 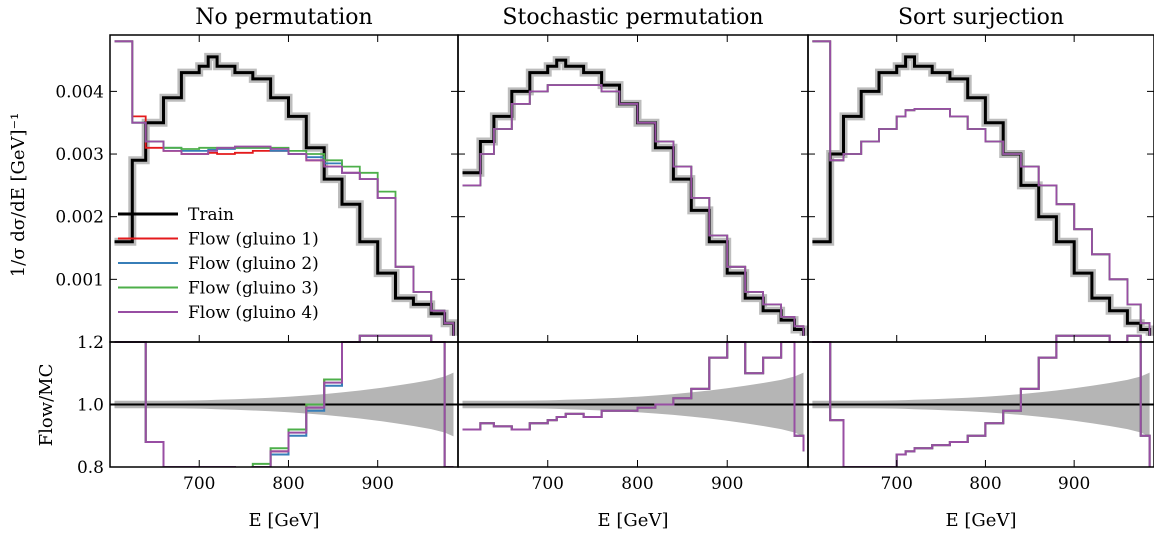 What do you see at coordinates (211, 215) in the screenshot?
I see `legend-label: Train` at bounding box center [211, 215].